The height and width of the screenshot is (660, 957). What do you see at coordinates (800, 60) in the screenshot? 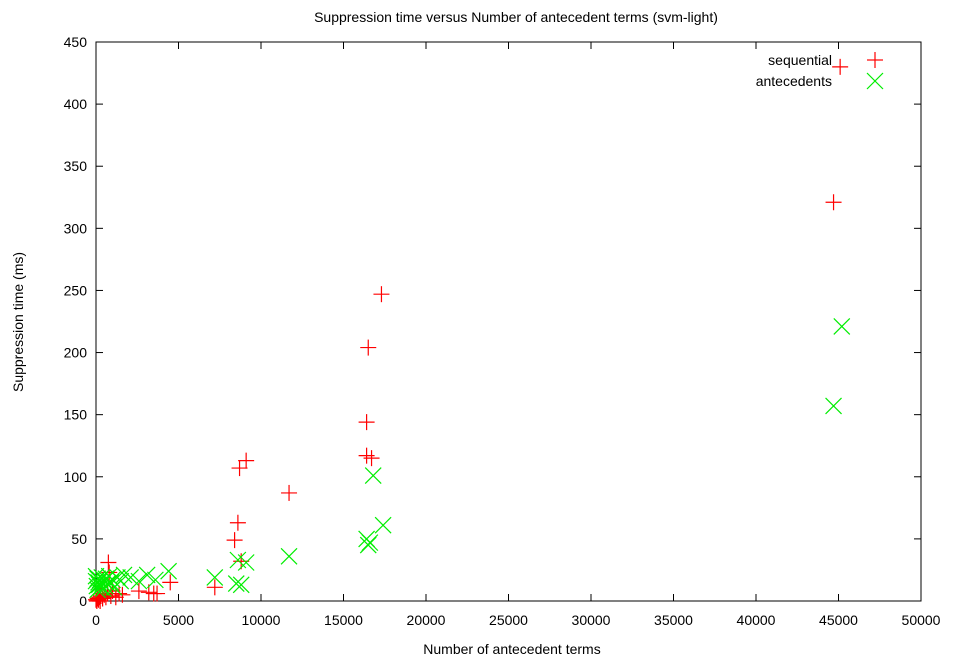
I see `legend-label: sequential` at bounding box center [800, 60].